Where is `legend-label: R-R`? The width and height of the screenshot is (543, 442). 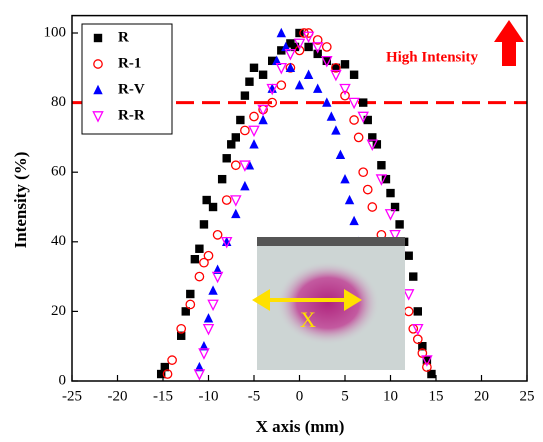
legend-label: R-R is located at coordinates (131, 115).